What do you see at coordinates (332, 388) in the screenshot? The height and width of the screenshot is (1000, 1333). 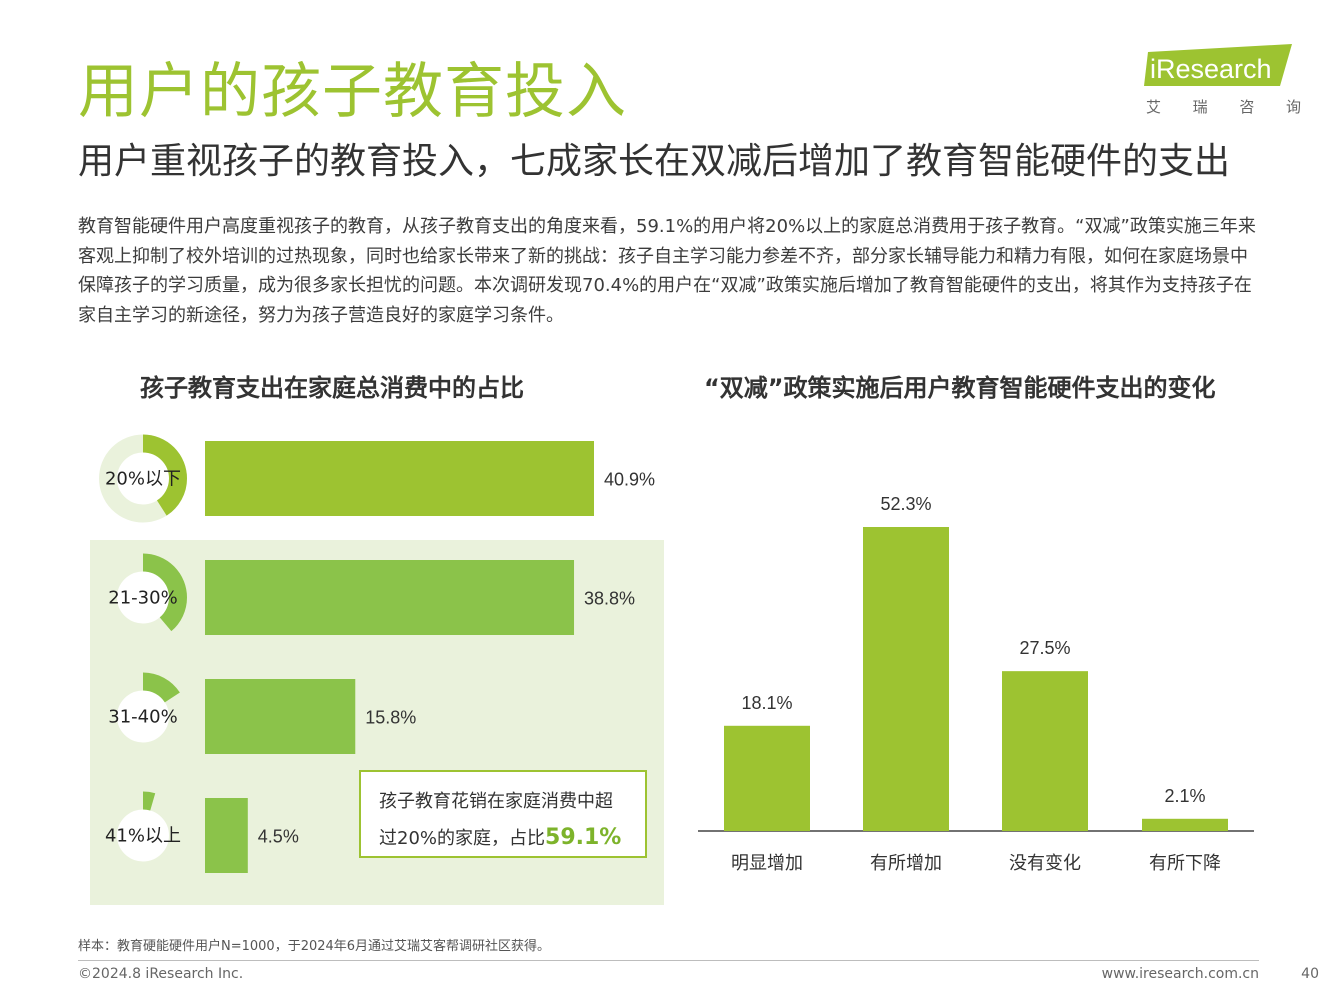 I see `left-chart-title: 孩子教育支出在家庭总消费中的占比` at bounding box center [332, 388].